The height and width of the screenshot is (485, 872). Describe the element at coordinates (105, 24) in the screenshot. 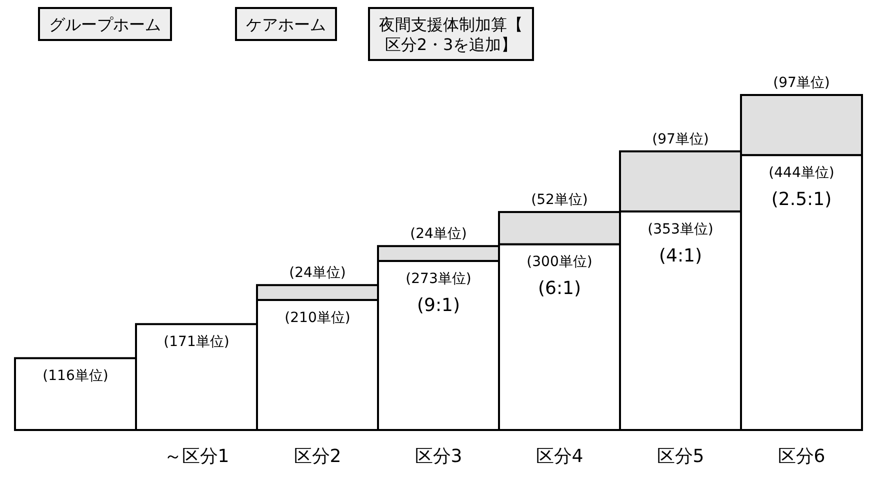

I see `text: グループホーム` at that location.